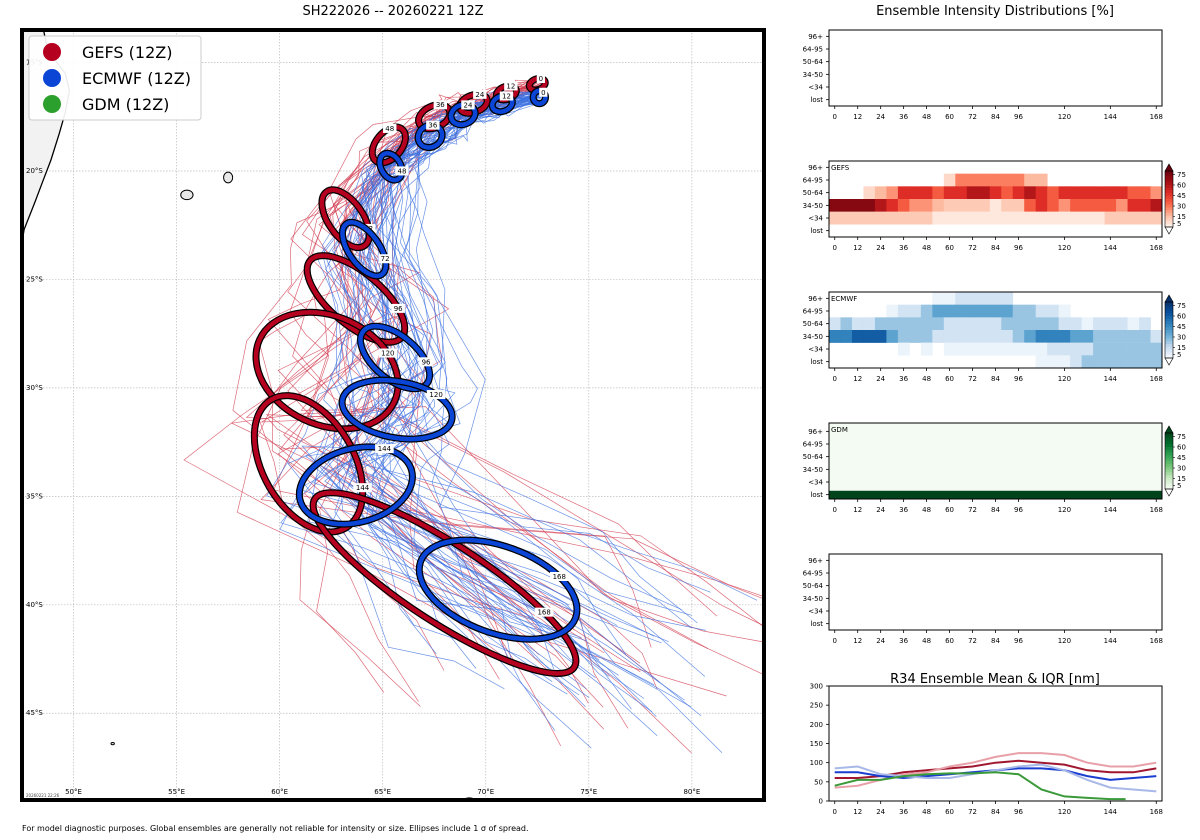 Image resolution: width=1200 pixels, height=840 pixels. I want to click on legend-marker, so click(52, 52).